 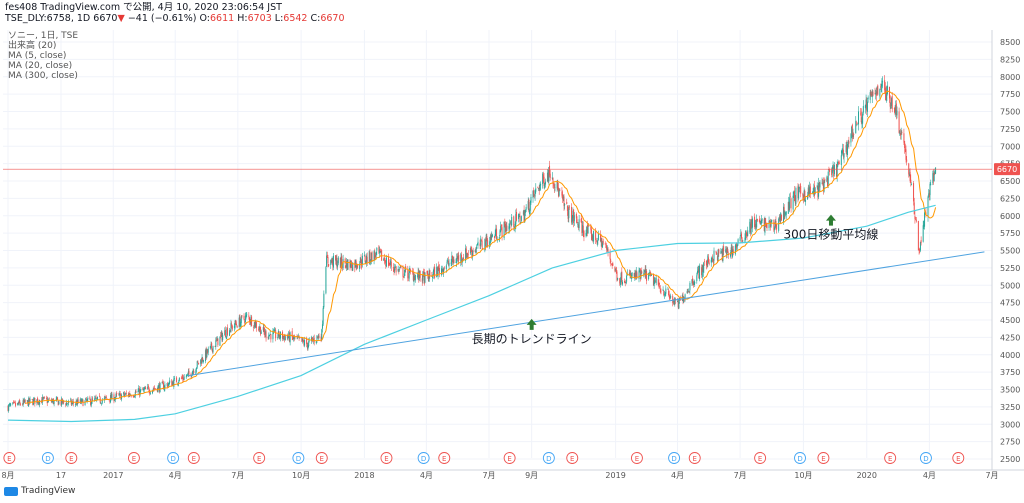 I want to click on event-label: E, so click(x=760, y=459).